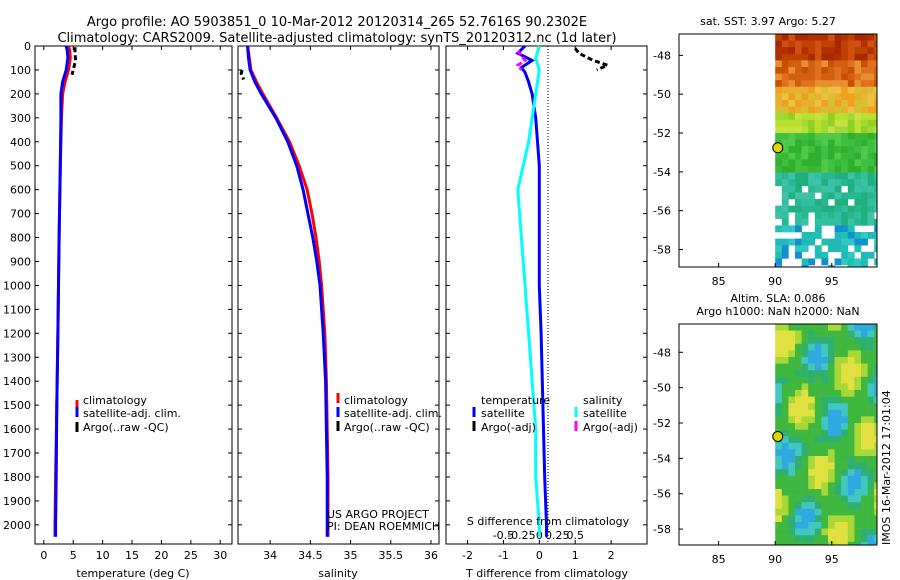 This screenshot has width=900, height=580. What do you see at coordinates (132, 413) in the screenshot?
I see `legend-satellite-label: satellite-adj. clim.` at bounding box center [132, 413].